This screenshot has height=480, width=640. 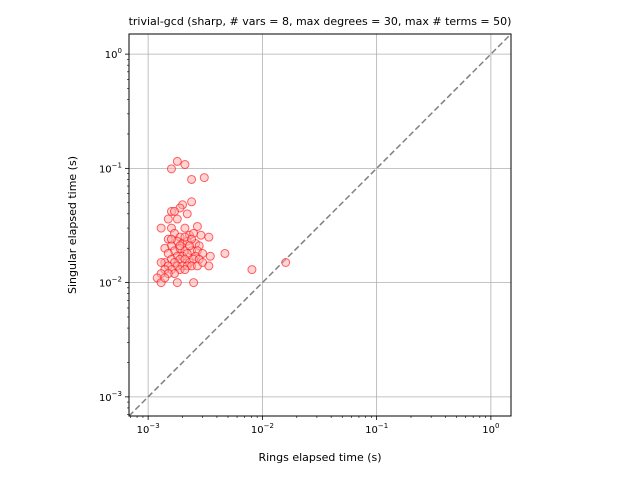 I want to click on y-tick-label: 10⁻², so click(x=110, y=283).